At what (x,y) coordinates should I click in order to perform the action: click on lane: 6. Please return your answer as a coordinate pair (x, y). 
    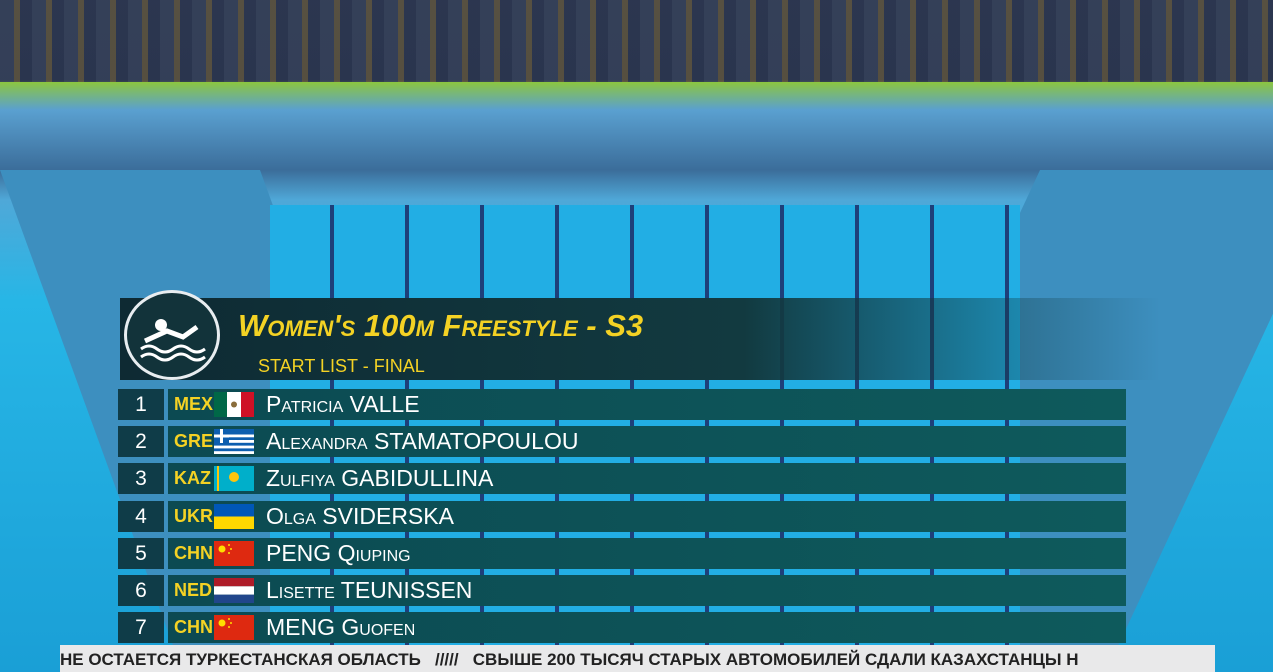
    Looking at the image, I should click on (141, 590).